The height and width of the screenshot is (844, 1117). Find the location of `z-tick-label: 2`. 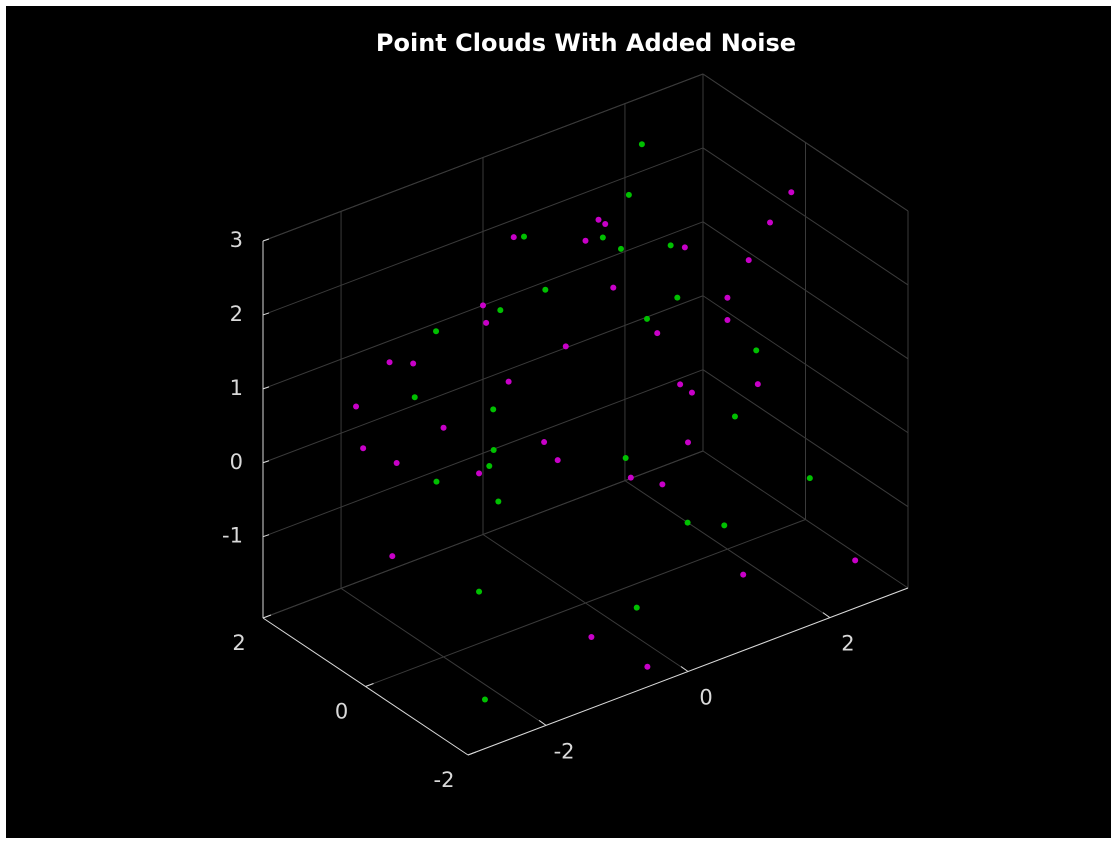

z-tick-label: 2 is located at coordinates (236, 314).